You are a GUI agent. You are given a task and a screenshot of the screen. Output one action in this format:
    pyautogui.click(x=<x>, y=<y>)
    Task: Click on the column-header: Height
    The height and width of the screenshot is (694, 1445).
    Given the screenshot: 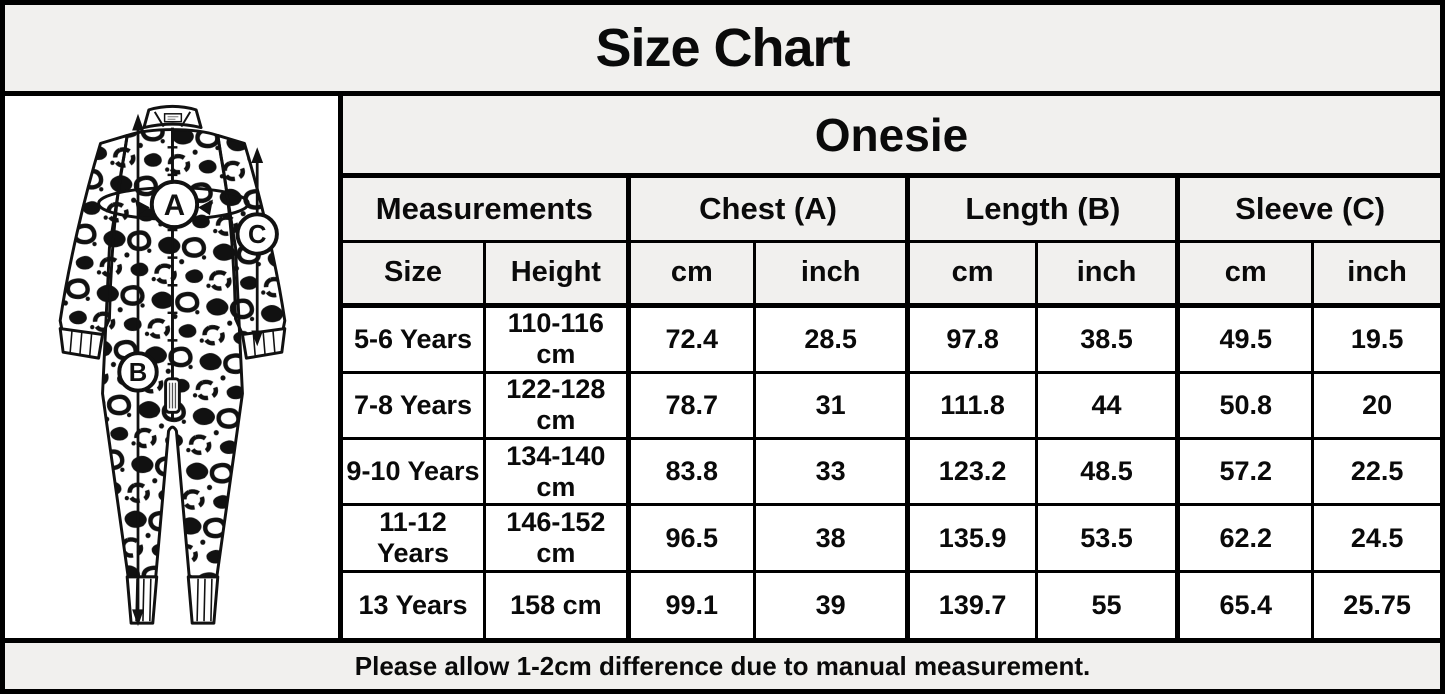 What is the action you would take?
    pyautogui.click(x=556, y=274)
    